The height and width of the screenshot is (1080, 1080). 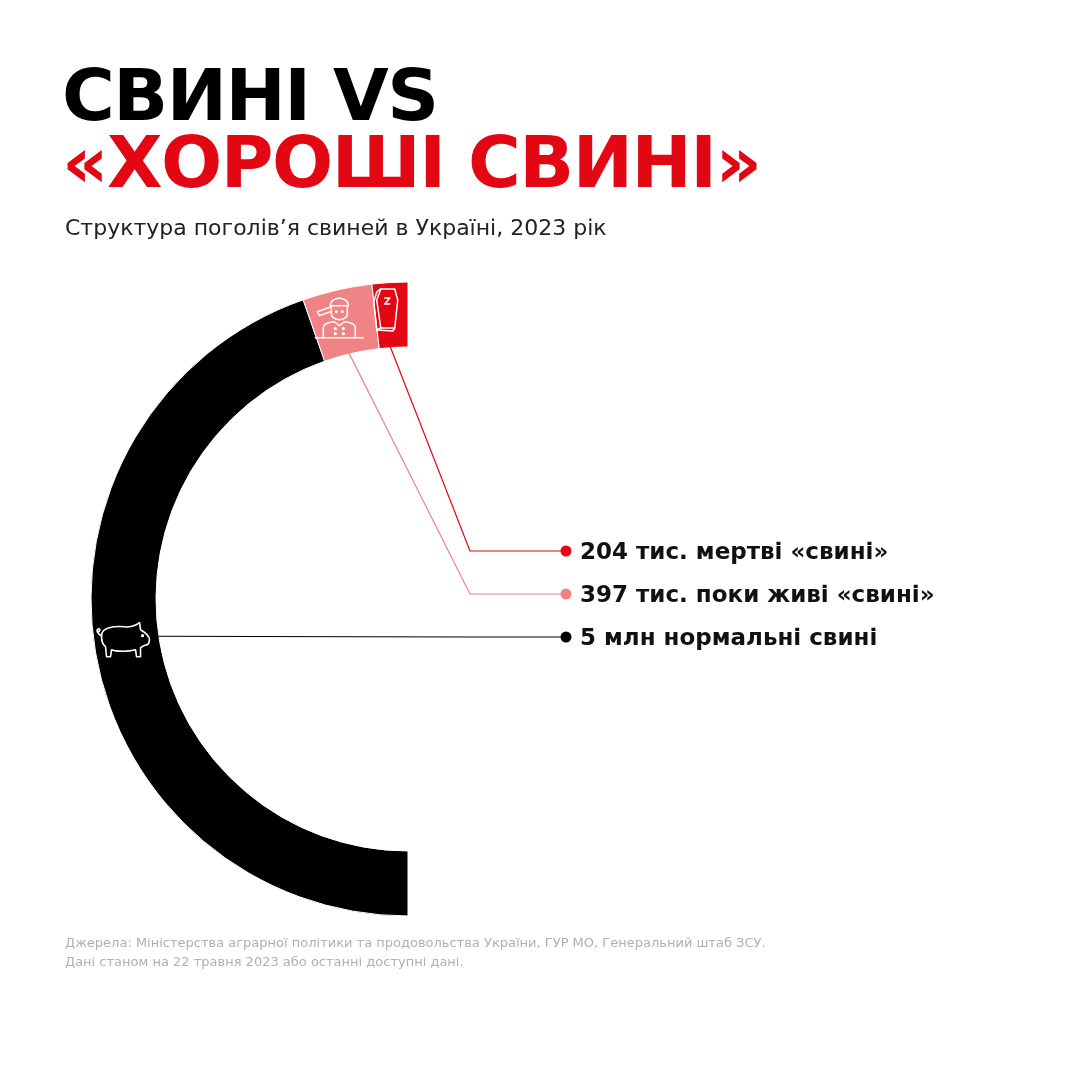 I want to click on legend-label: 5 млн нормальні свині, so click(x=729, y=637).